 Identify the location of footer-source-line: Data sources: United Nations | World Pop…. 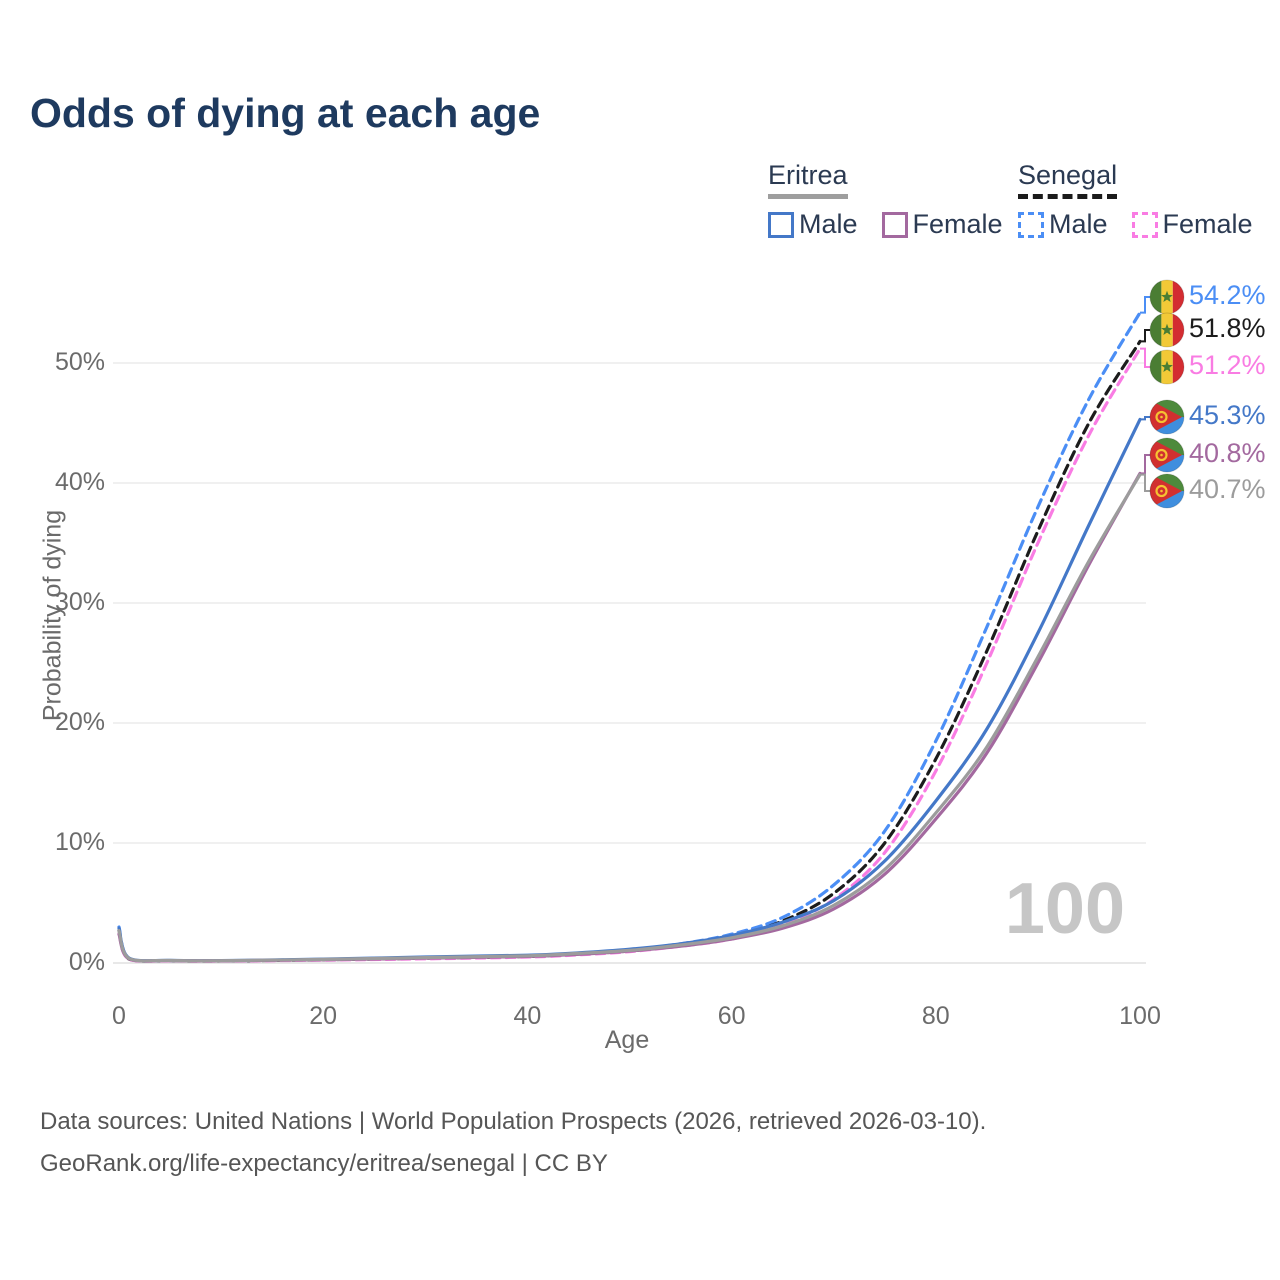
(513, 1121).